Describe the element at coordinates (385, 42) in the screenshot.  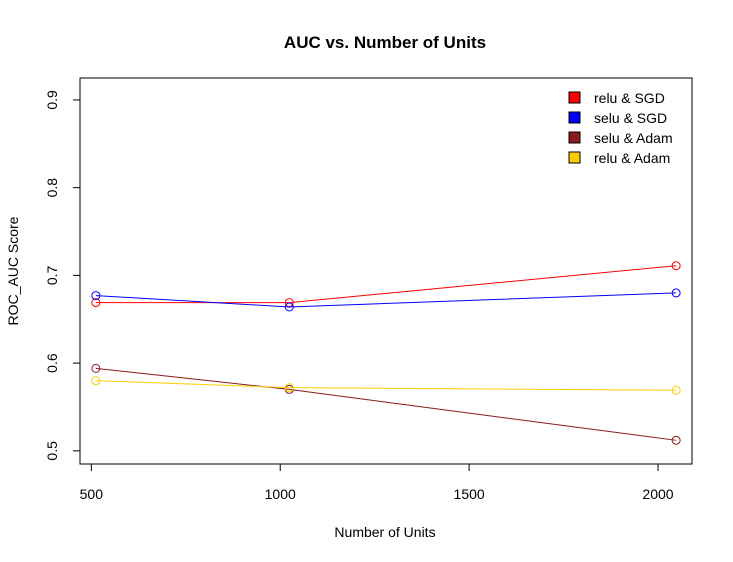
I see `chart-title: AUC vs. Number of Units` at that location.